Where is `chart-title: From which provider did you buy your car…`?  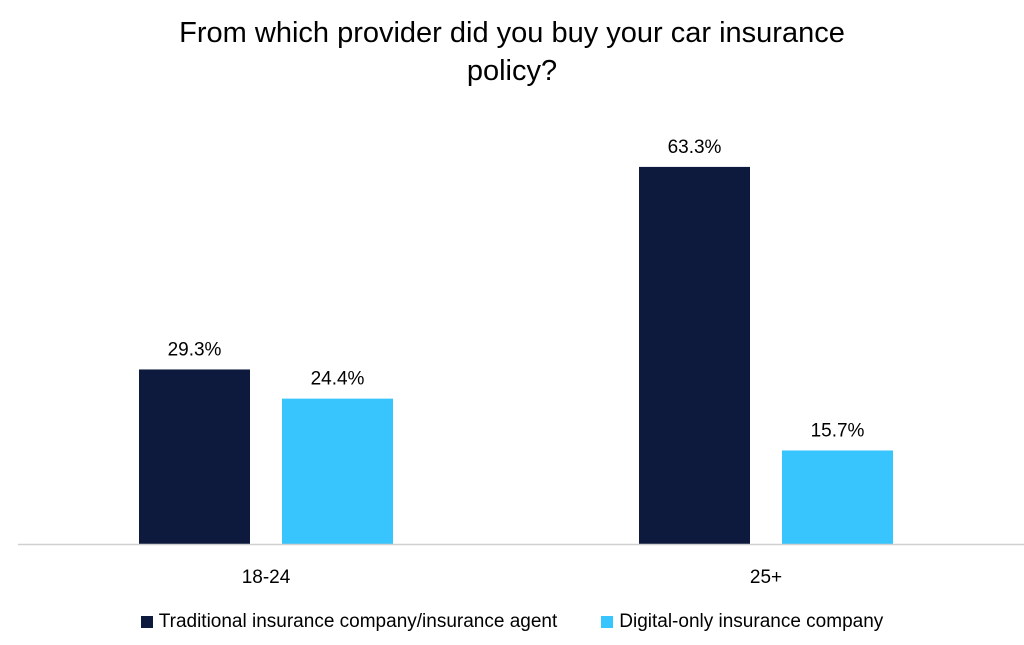
chart-title: From which provider did you buy your car… is located at coordinates (512, 52).